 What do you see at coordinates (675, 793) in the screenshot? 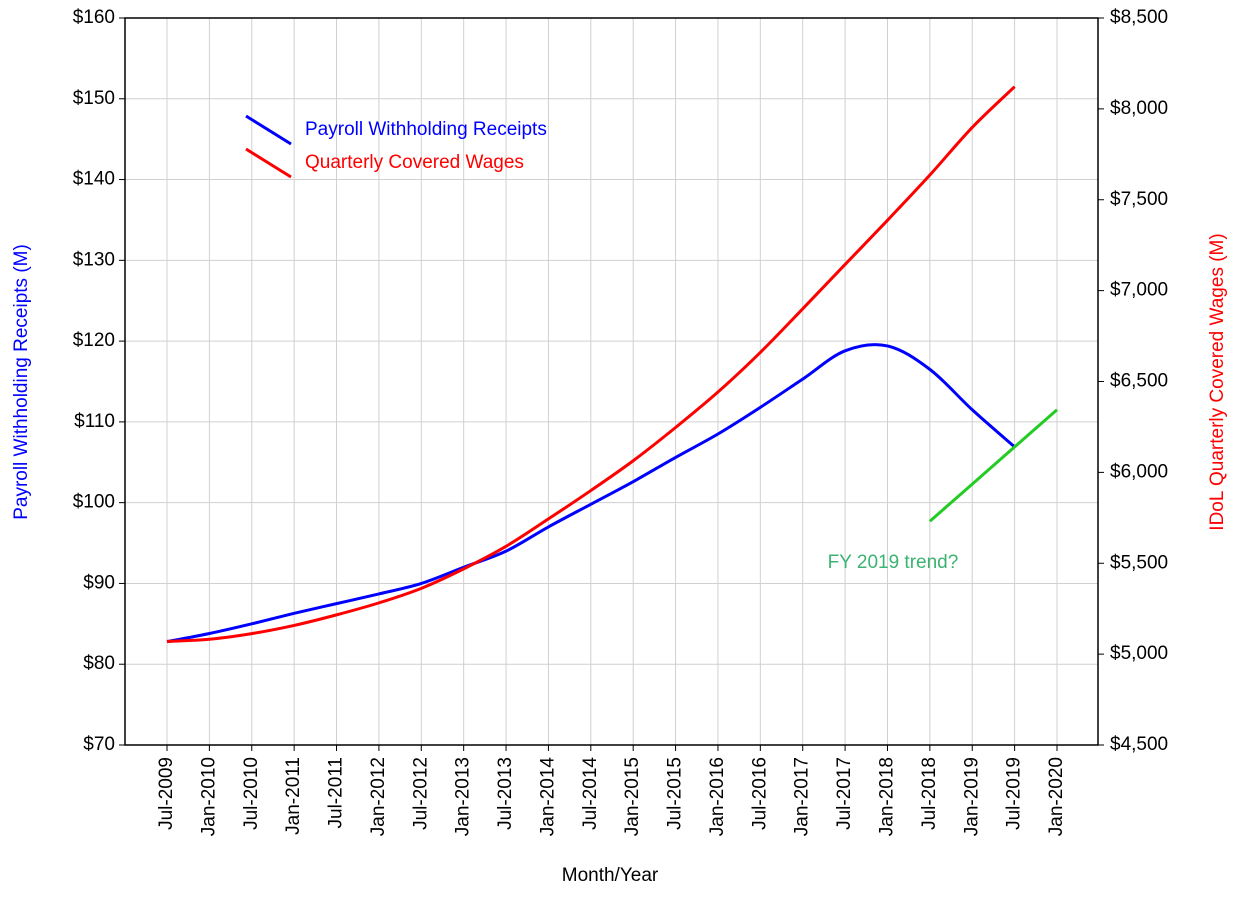
I see `x-tick-label: Jul-2015` at bounding box center [675, 793].